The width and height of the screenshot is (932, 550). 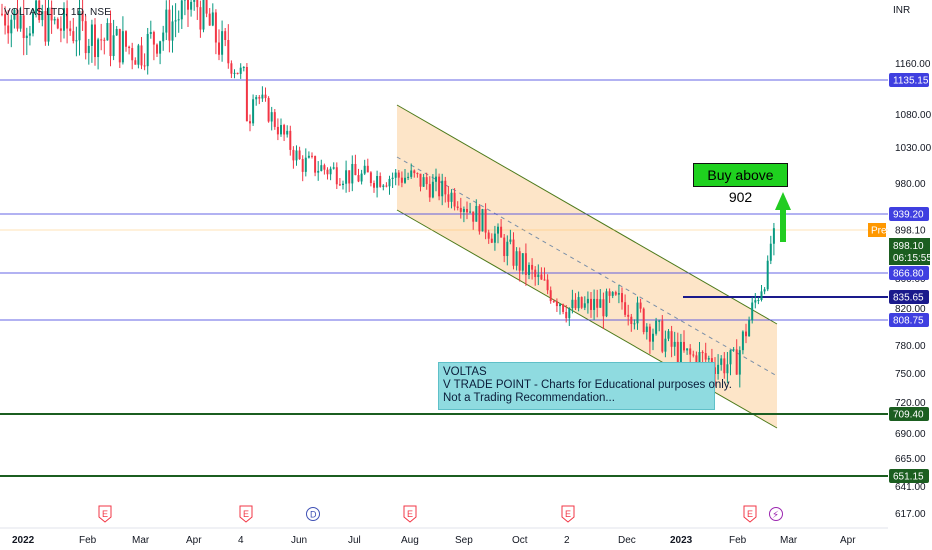 I want to click on price-tick-label: 780.00, so click(x=910, y=346).